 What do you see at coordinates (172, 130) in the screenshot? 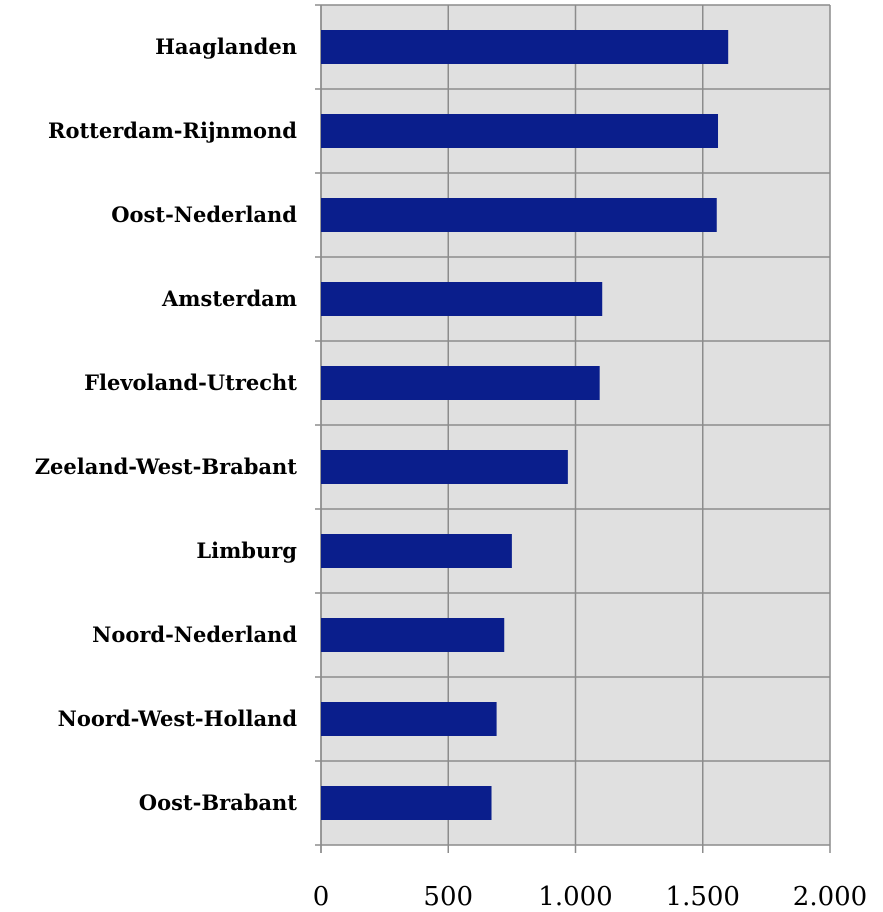
I see `category-label: Rotterdam-Rijnmond` at bounding box center [172, 130].